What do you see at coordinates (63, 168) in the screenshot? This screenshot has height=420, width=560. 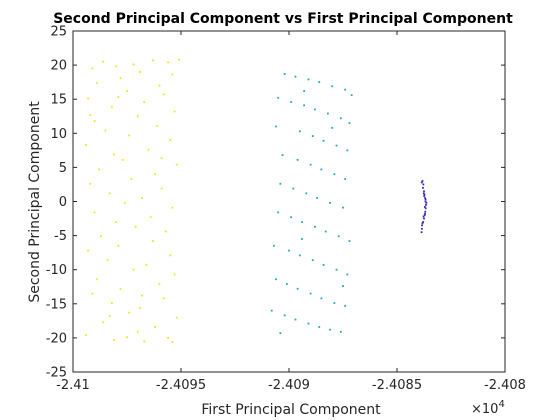 I see `y-tick-label: 5` at bounding box center [63, 168].